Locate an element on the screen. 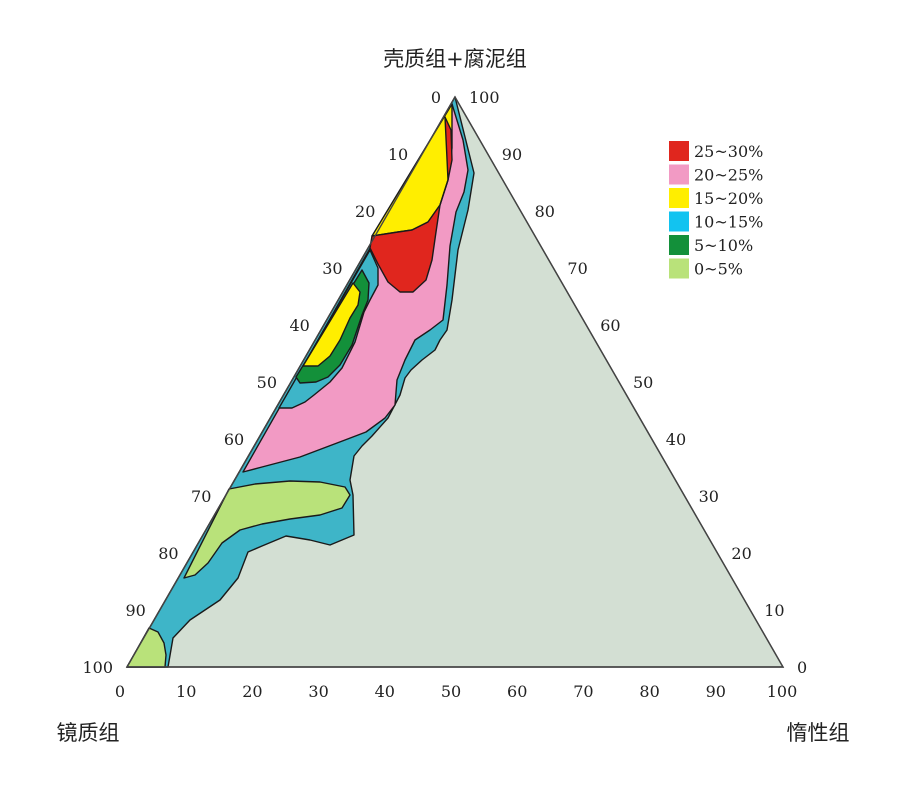 This screenshot has height=787, width=900. left-tick-label: 60 is located at coordinates (234, 439).